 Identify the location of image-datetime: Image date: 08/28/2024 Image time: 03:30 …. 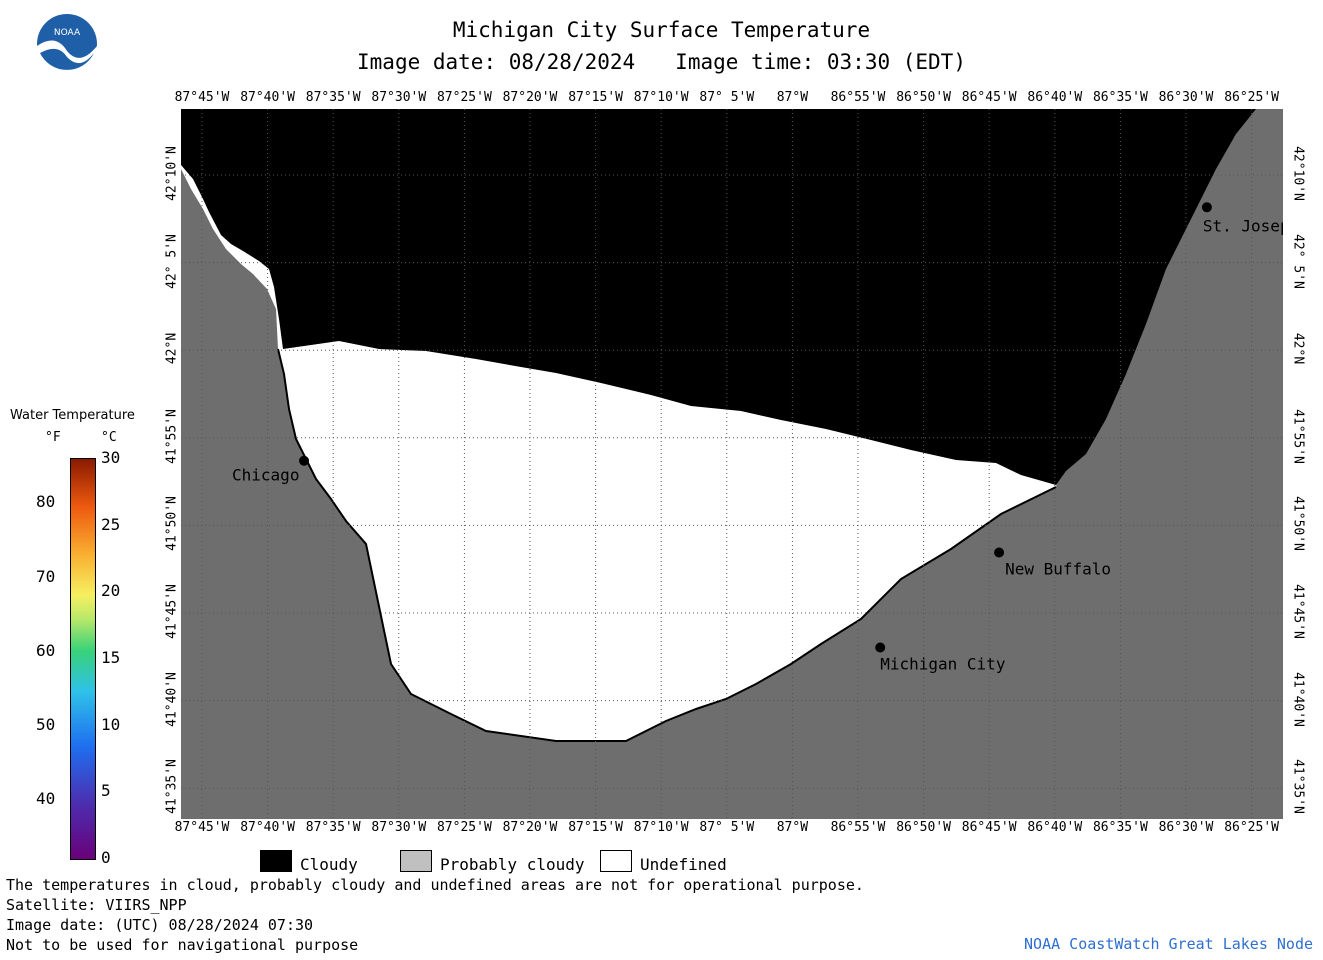
(661, 62).